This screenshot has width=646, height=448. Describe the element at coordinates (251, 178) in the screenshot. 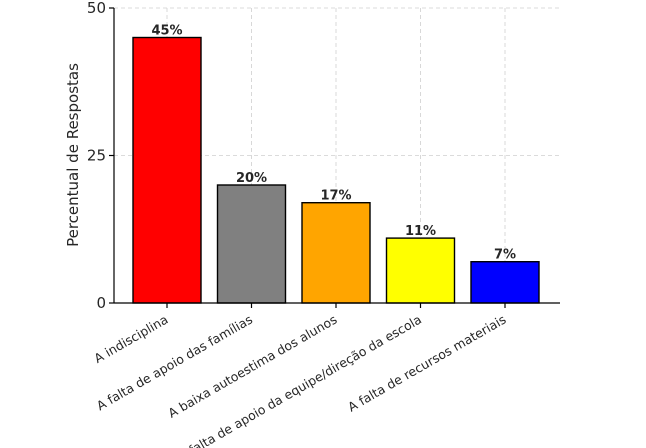

I see `data-label: 20%` at that location.